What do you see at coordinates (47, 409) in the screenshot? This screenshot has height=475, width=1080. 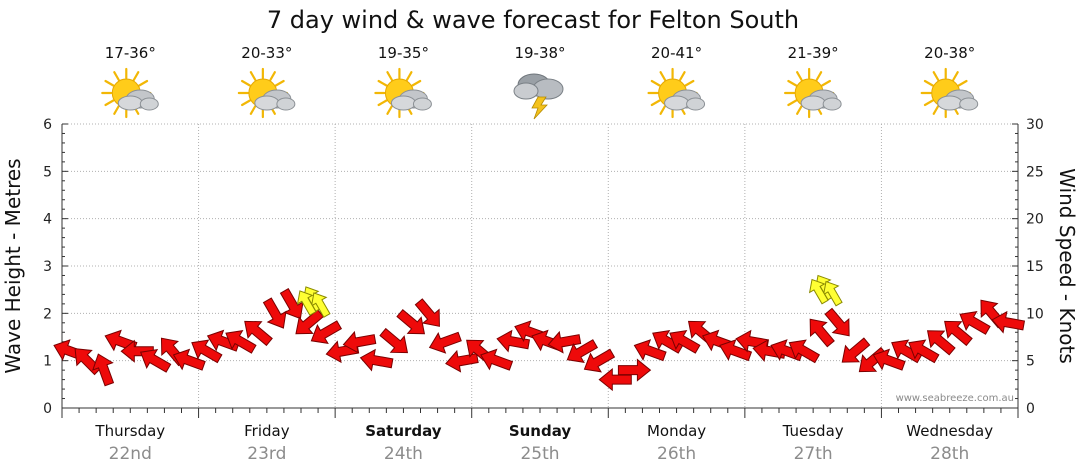 I see `left-tick-label: 0` at bounding box center [47, 409].